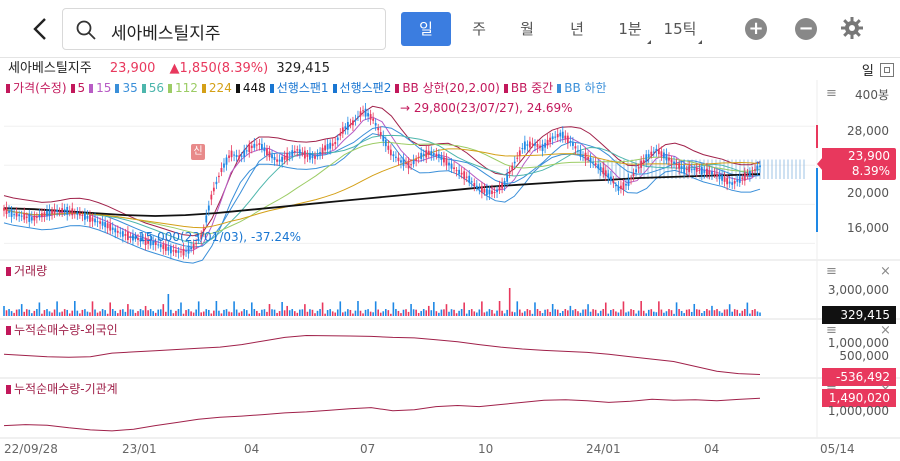 The image size is (900, 461). I want to click on search-text: 세아베스틸지주, so click(166, 34).